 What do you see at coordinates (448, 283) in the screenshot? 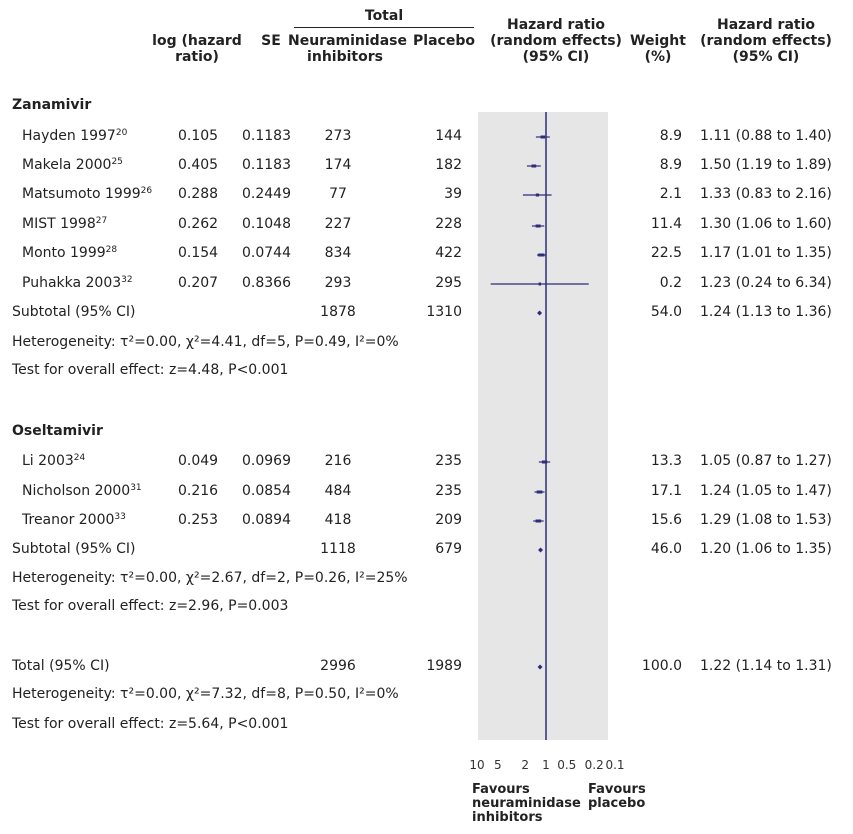
I see `placebo-value: 295` at bounding box center [448, 283].